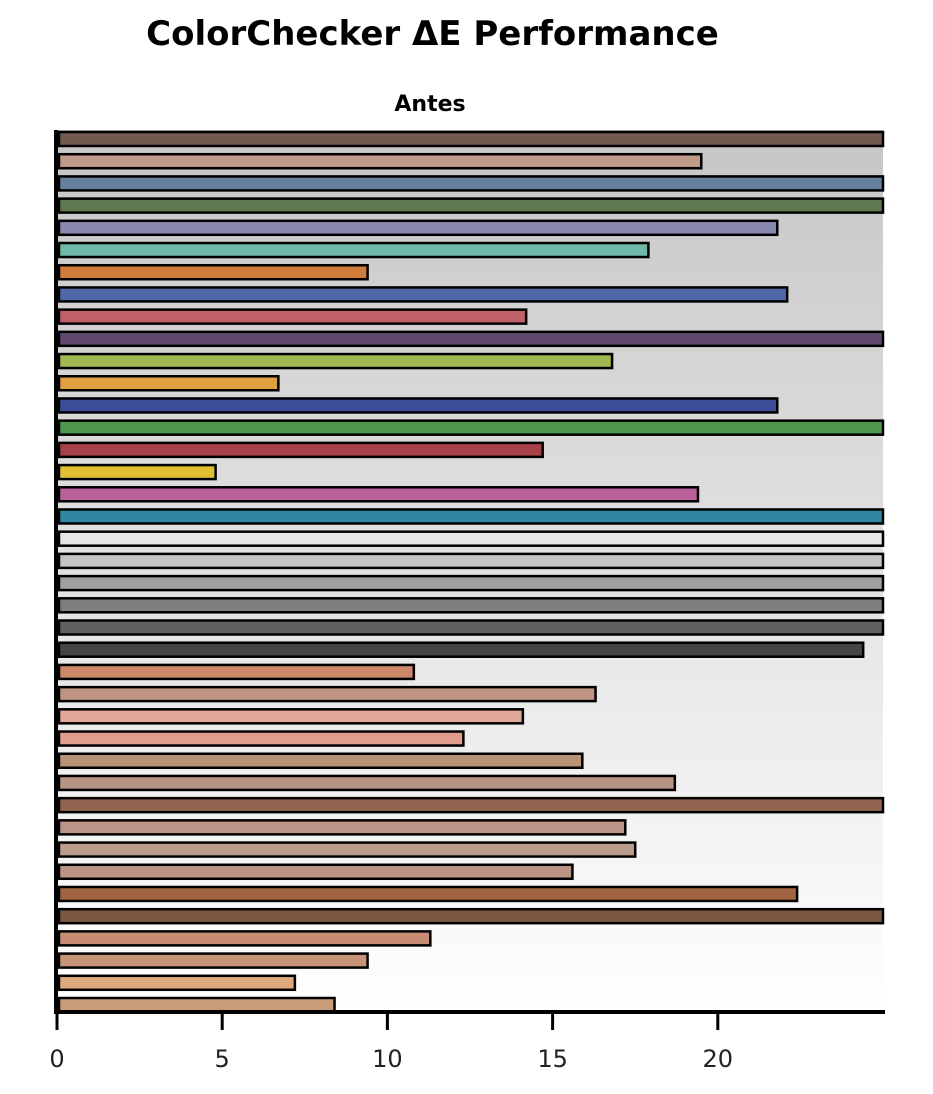 Image resolution: width=933 pixels, height=1094 pixels. Describe the element at coordinates (387, 1059) in the screenshot. I see `x-tick-label: 10` at that location.